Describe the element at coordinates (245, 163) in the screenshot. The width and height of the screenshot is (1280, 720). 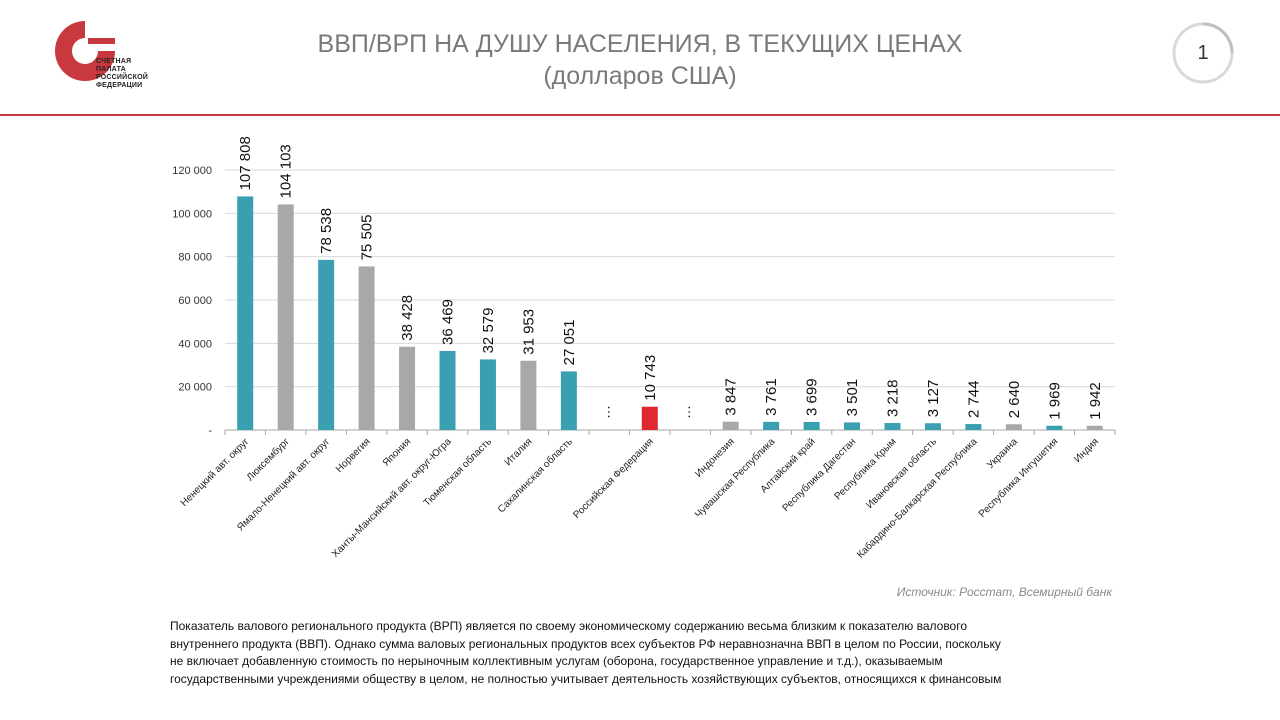
I see `bar-value-label: 107 808` at that location.